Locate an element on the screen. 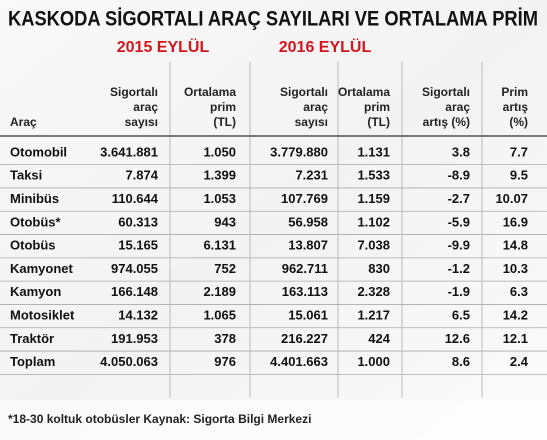 This screenshot has width=547, height=440. cell-value: 14.8 is located at coordinates (515, 245).